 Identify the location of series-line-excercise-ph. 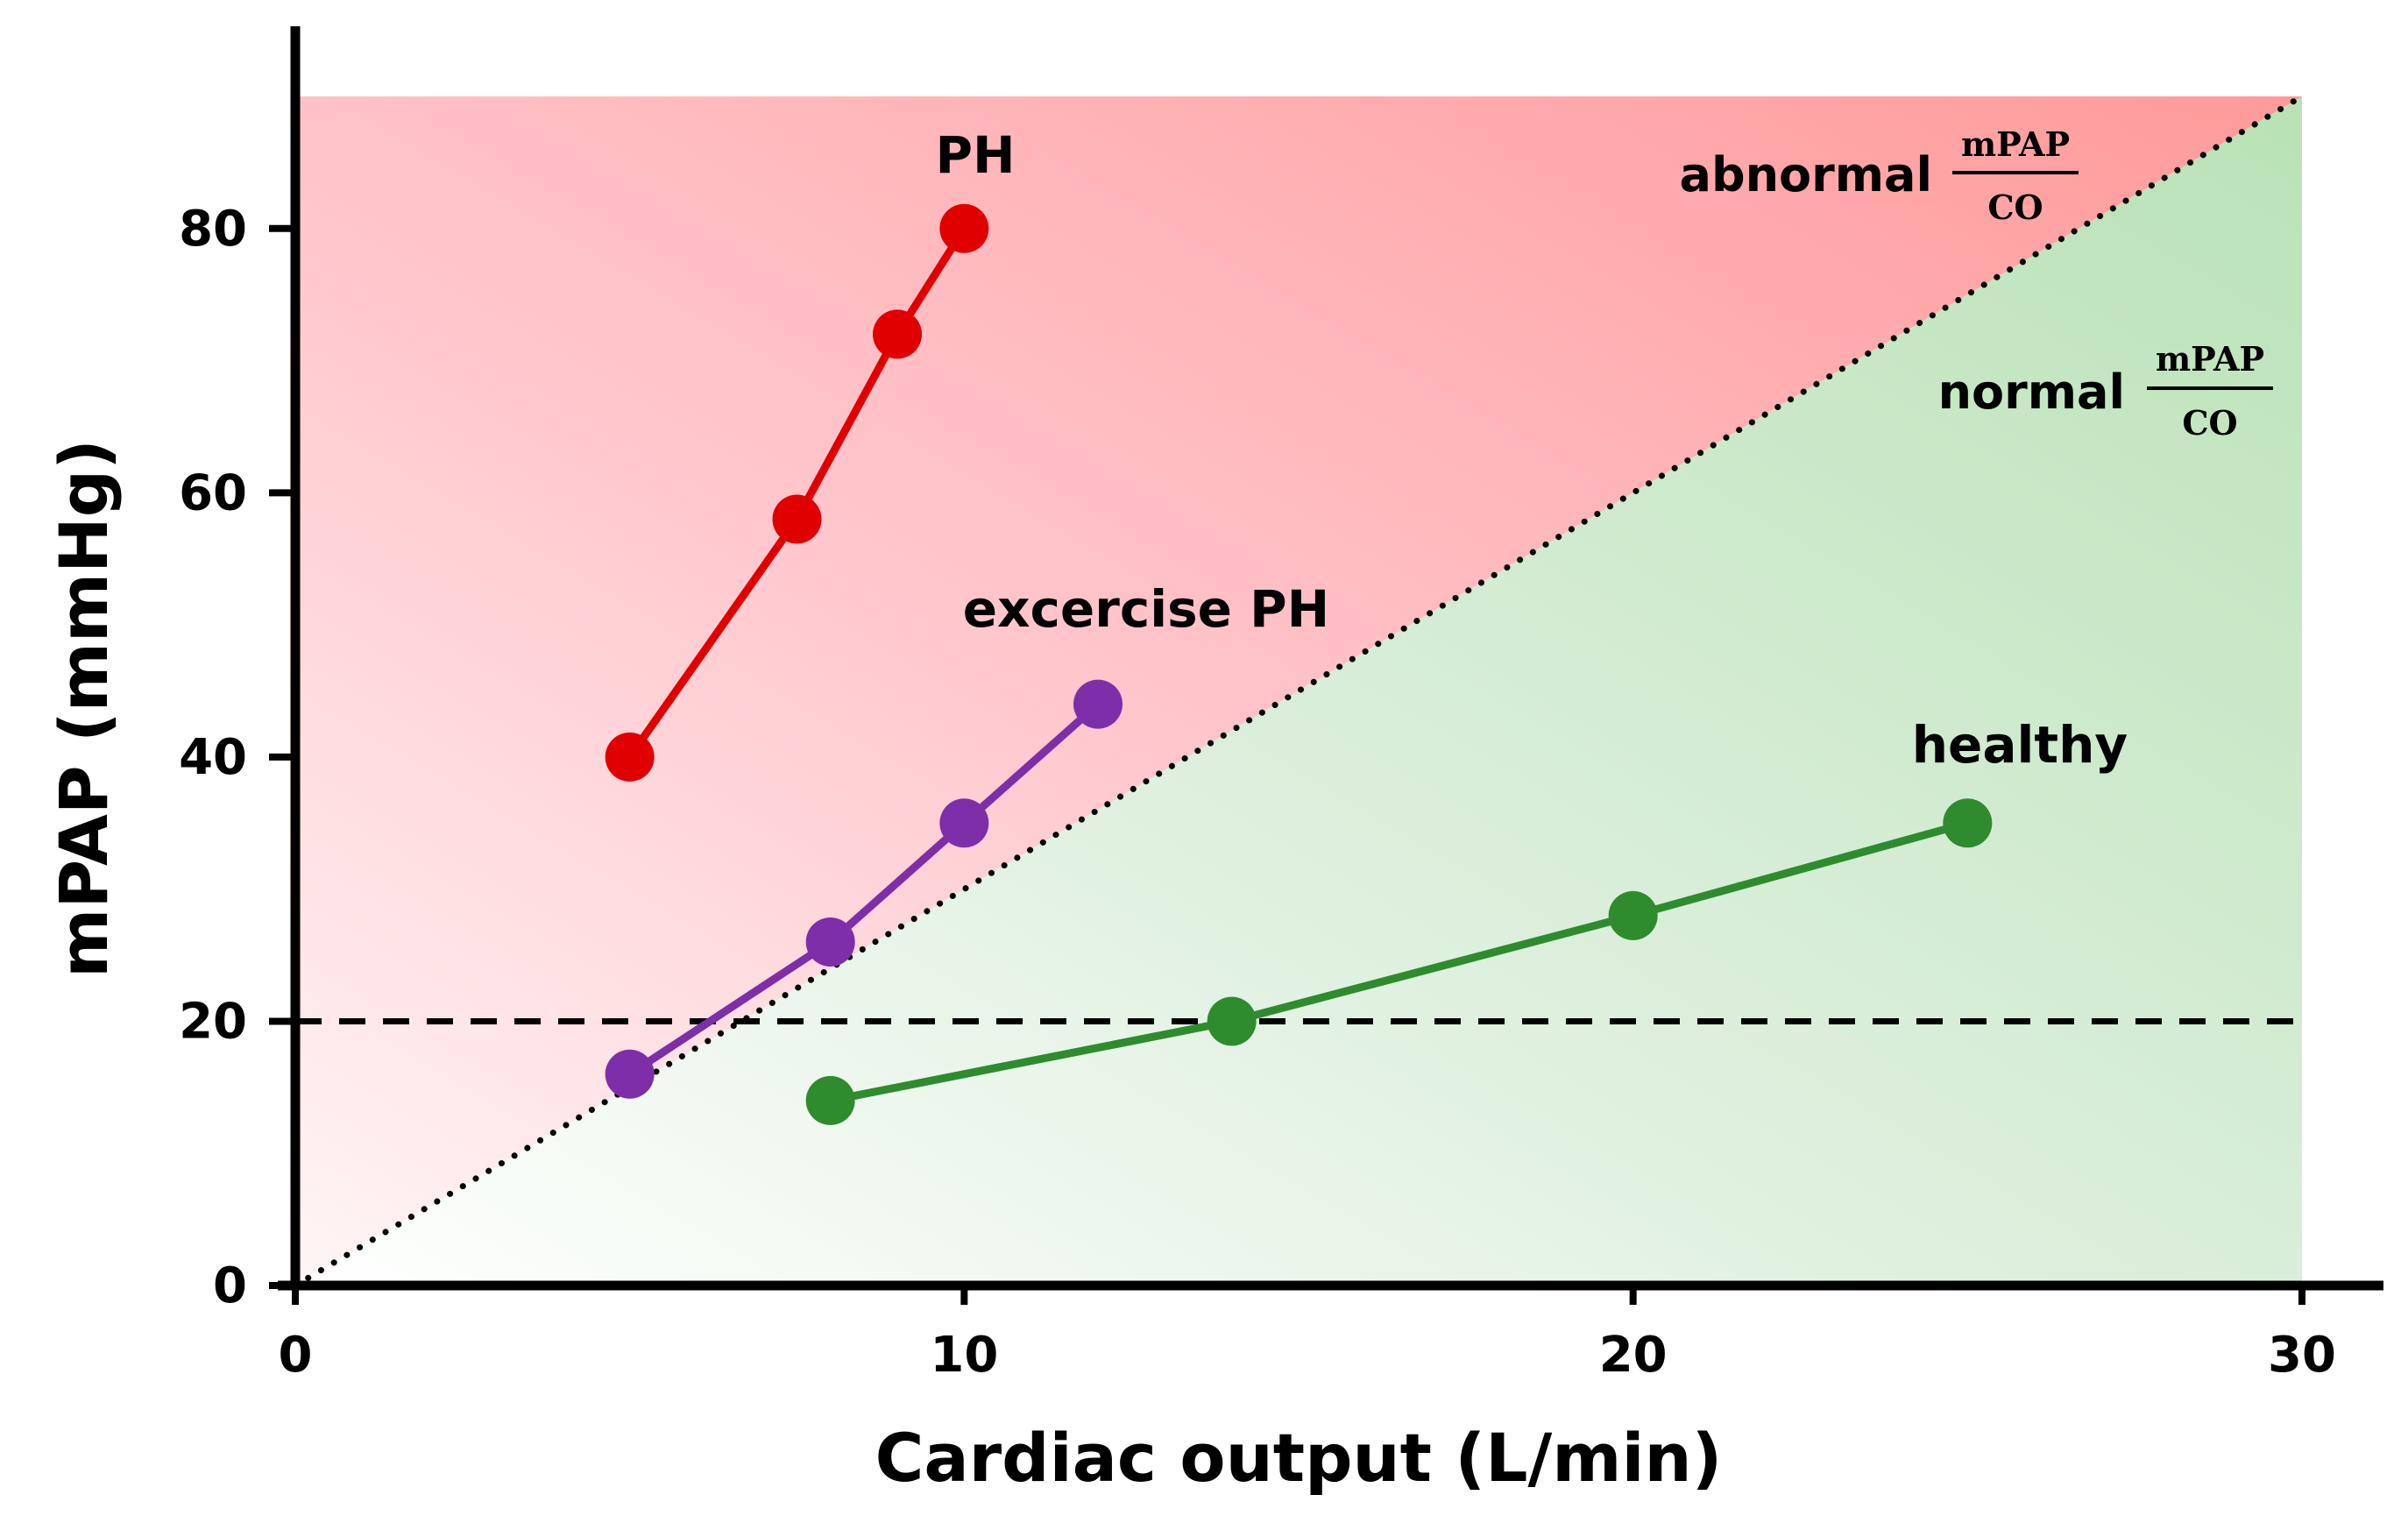
(864, 889).